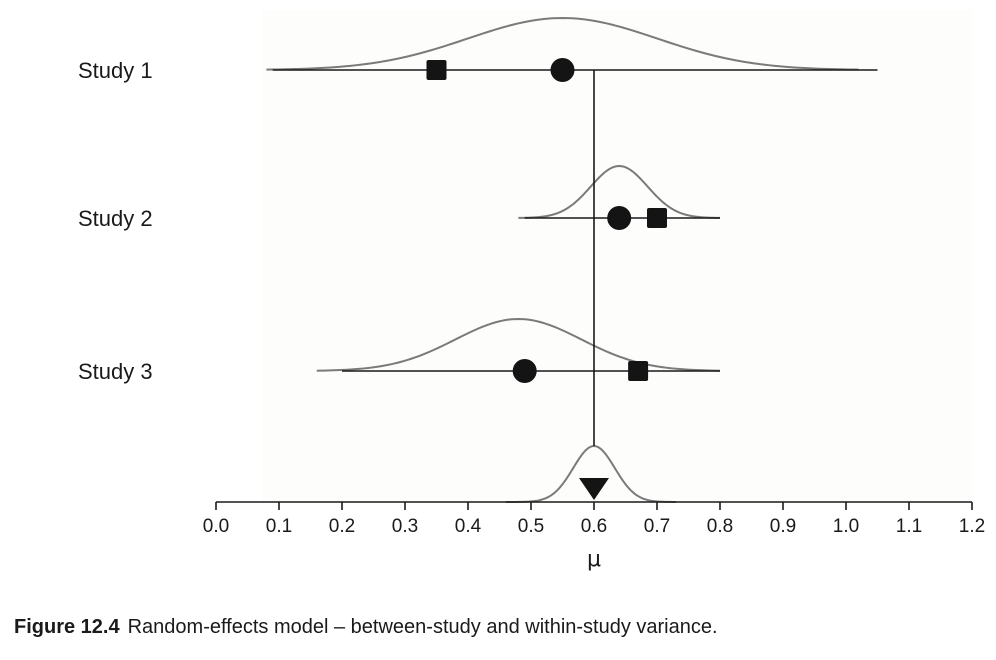 This screenshot has height=660, width=996. What do you see at coordinates (972, 526) in the screenshot?
I see `x-tick-label: 1.2` at bounding box center [972, 526].